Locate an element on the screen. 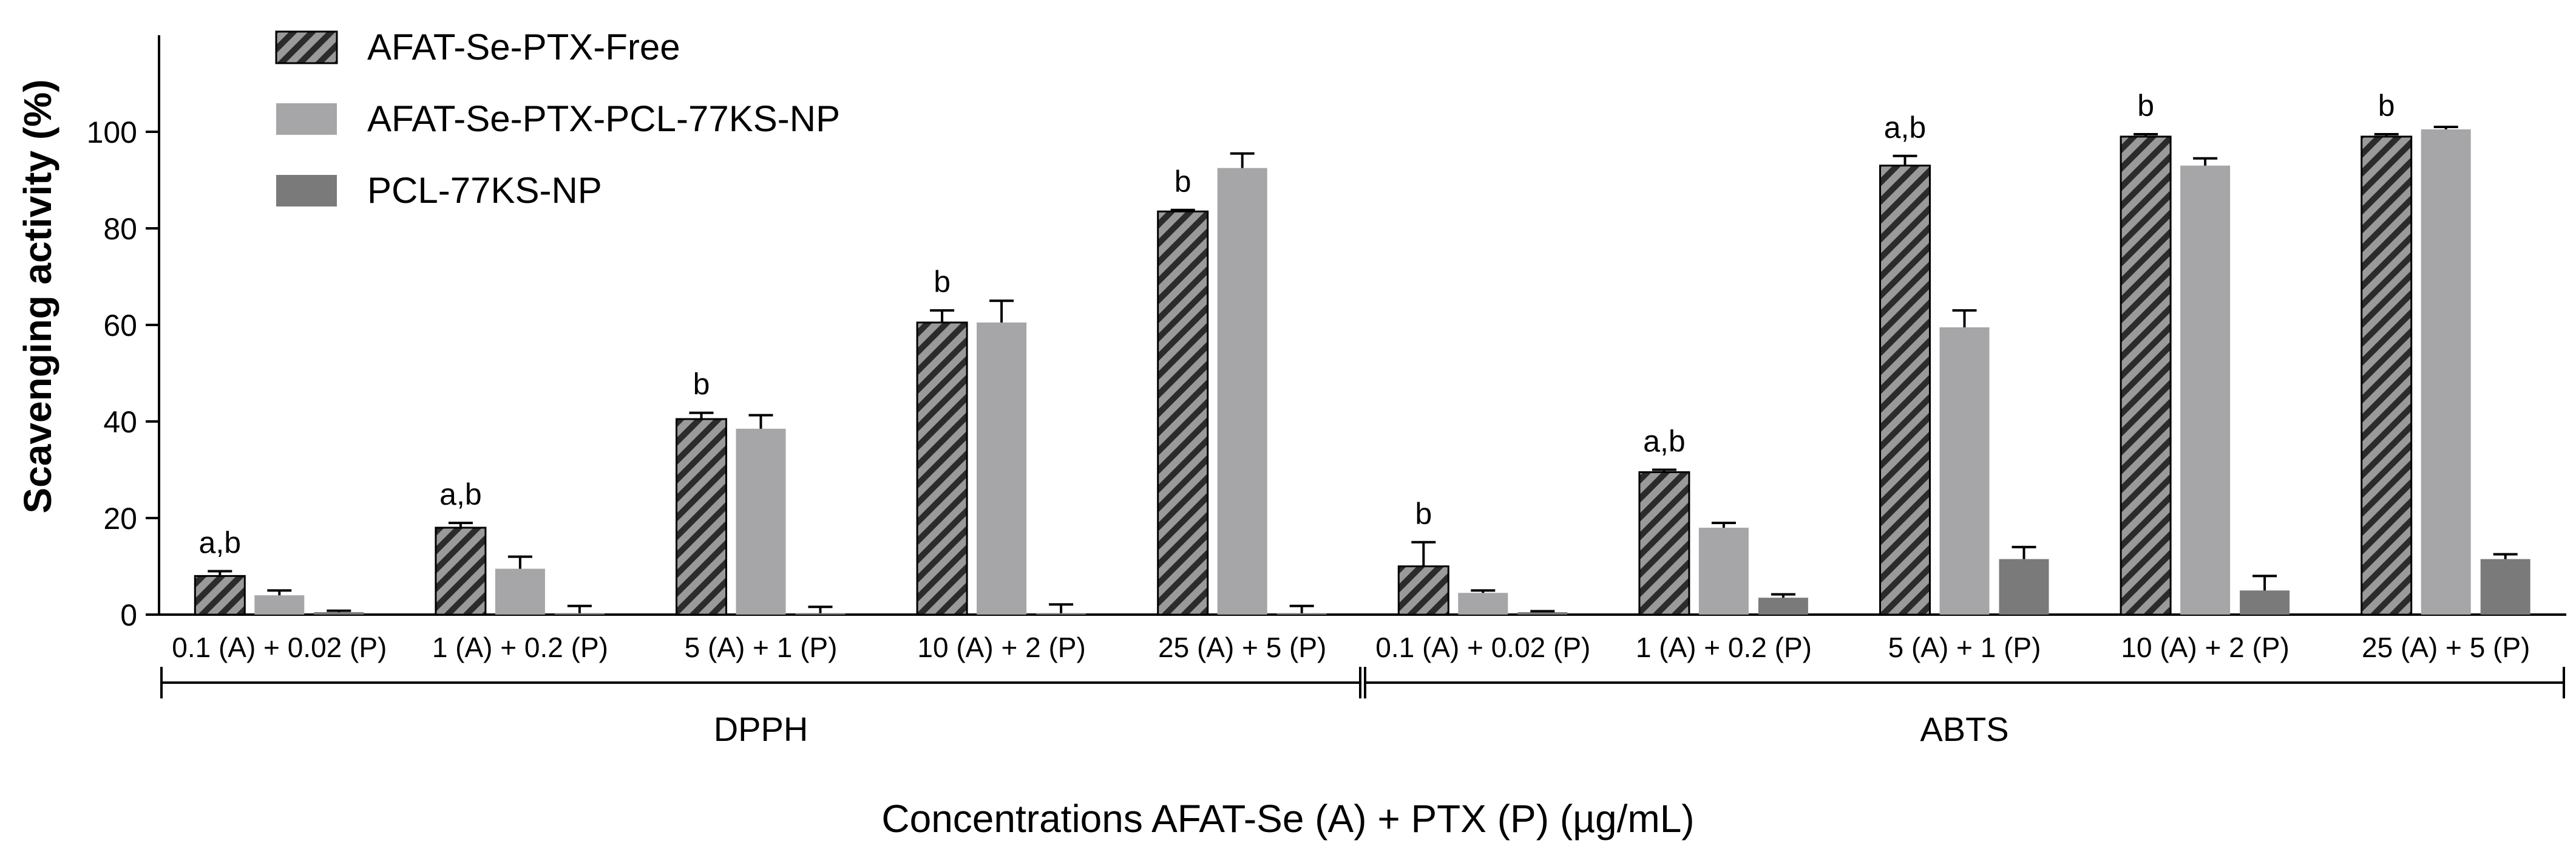 The height and width of the screenshot is (846, 2576). y-tick-label: 80 is located at coordinates (120, 229).